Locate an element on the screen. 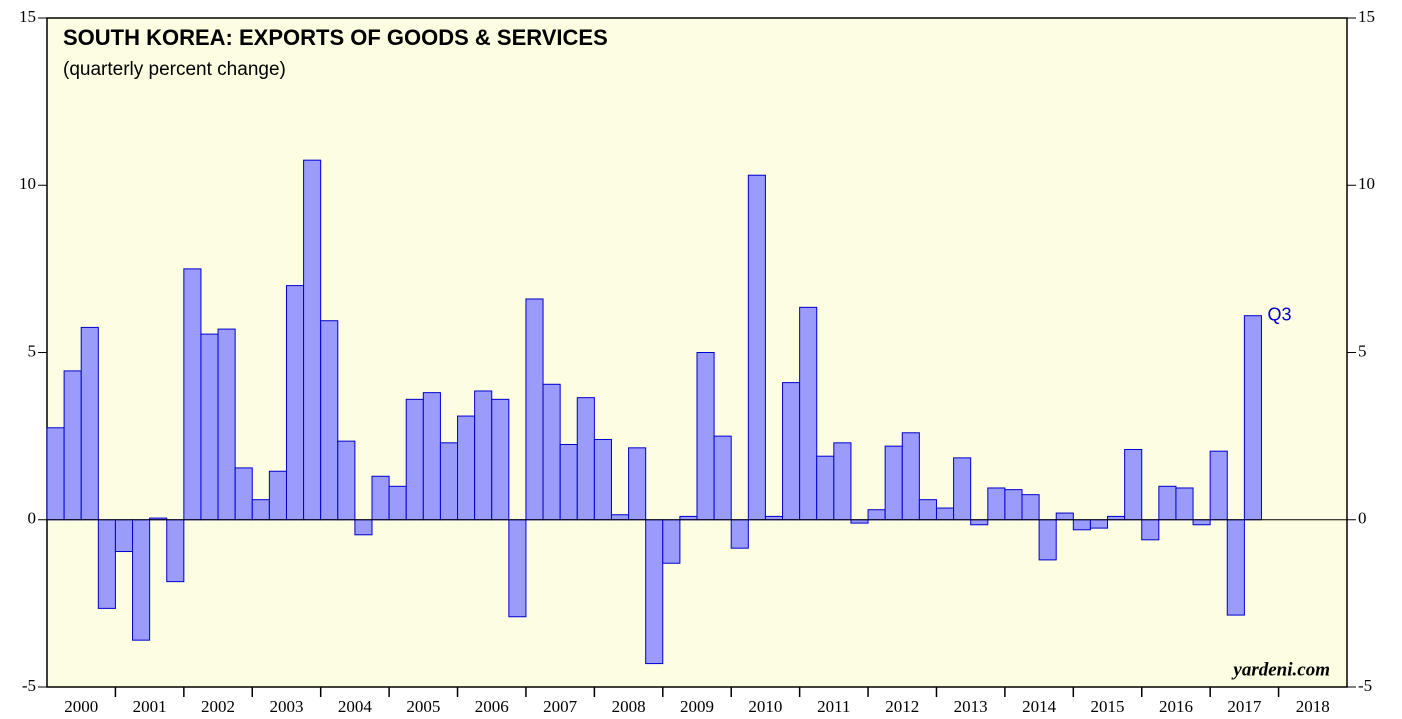  x-tick-label: 2008 is located at coordinates (629, 706).